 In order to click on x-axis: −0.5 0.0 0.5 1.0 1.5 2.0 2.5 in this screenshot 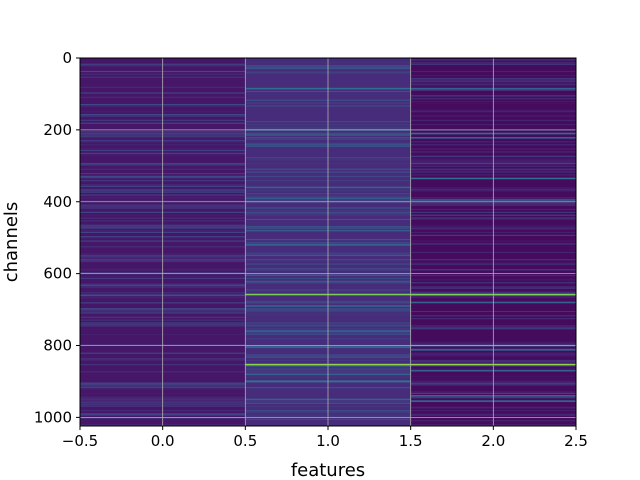, I will do `click(325, 438)`.